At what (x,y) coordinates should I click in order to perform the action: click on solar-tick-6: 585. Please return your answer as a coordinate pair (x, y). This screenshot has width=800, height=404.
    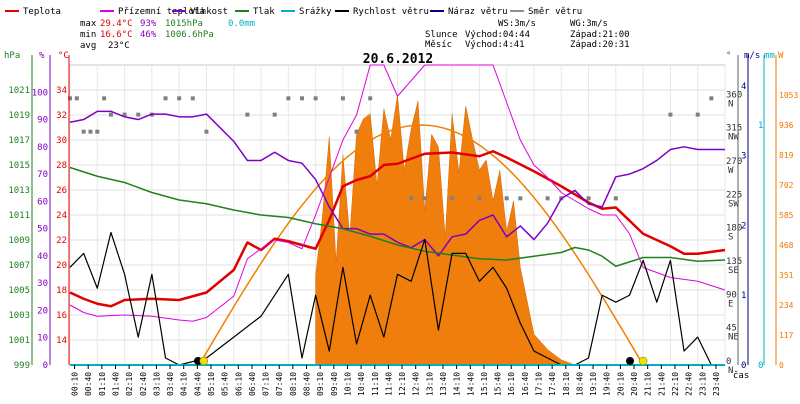
    Looking at the image, I should click on (786, 215).